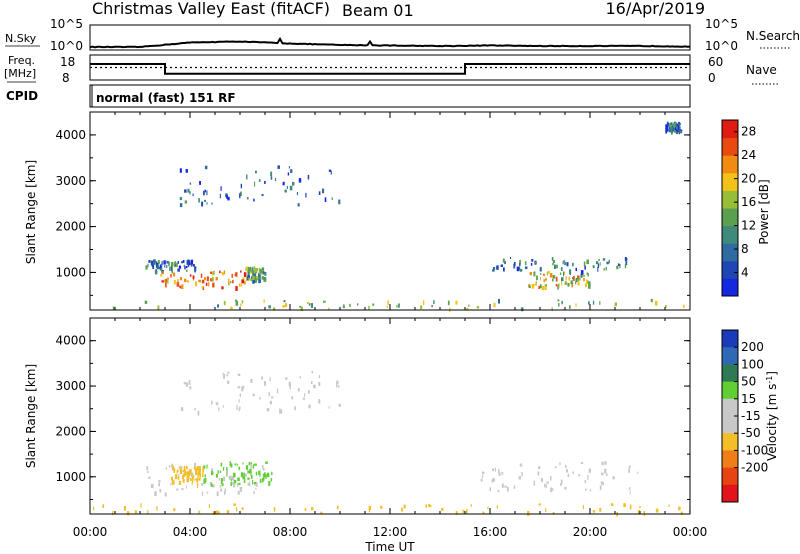 The image size is (800, 554). Describe the element at coordinates (390, 37) in the screenshot. I see `nsky-panel` at that location.